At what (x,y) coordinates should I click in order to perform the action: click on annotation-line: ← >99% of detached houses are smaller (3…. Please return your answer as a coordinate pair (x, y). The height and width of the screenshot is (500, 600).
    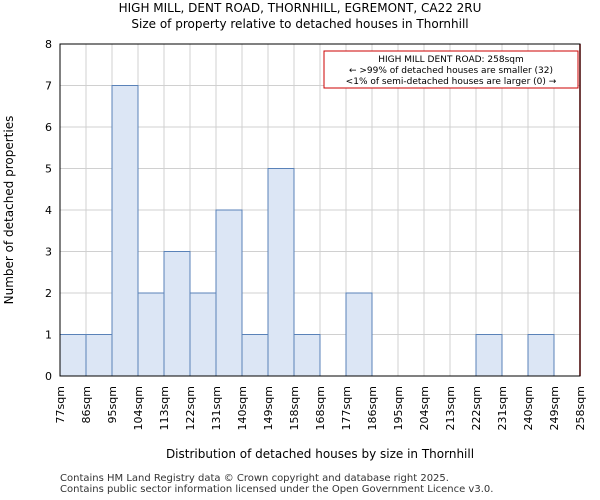
    Looking at the image, I should click on (451, 71).